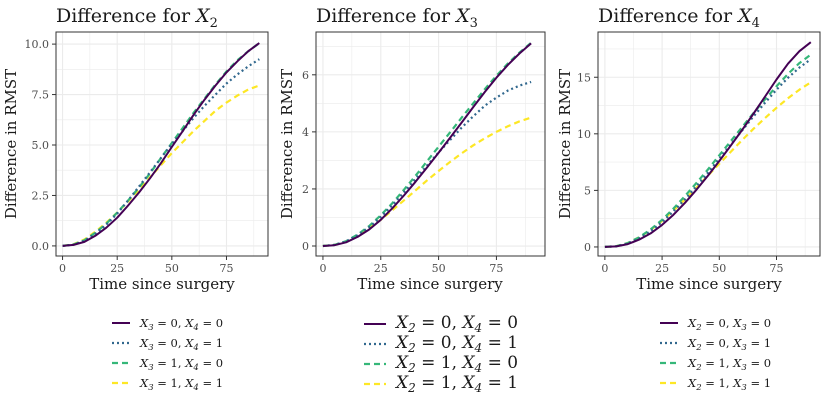 Image resolution: width=830 pixels, height=415 pixels. I want to click on legend-label-3: X3 = 1, X4 = 0, so click(181, 364).